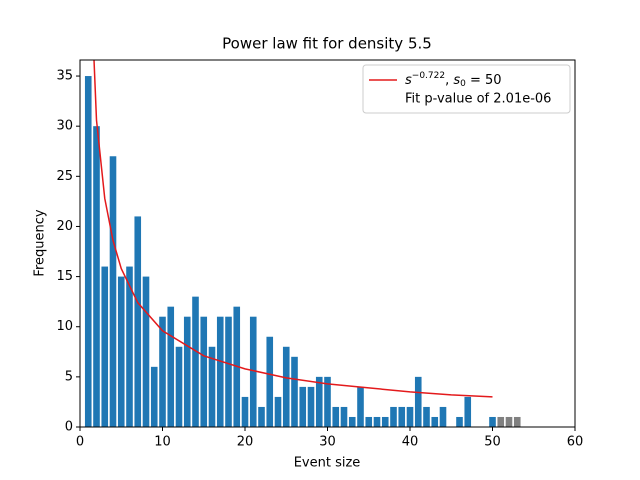 Image resolution: width=640 pixels, height=480 pixels. Describe the element at coordinates (327, 44) in the screenshot. I see `chart-title: Power law fit for density 5.5` at that location.